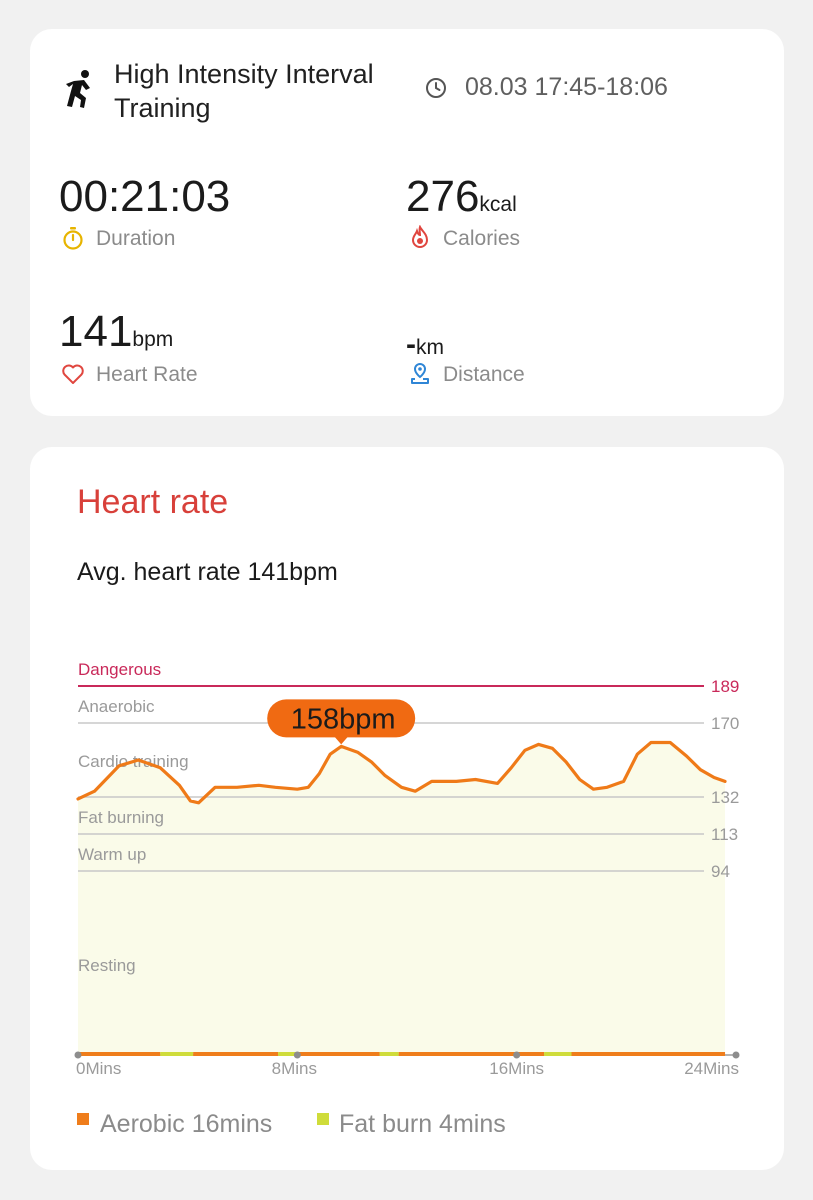  Describe the element at coordinates (420, 373) in the screenshot. I see `route-pin-icon` at that location.